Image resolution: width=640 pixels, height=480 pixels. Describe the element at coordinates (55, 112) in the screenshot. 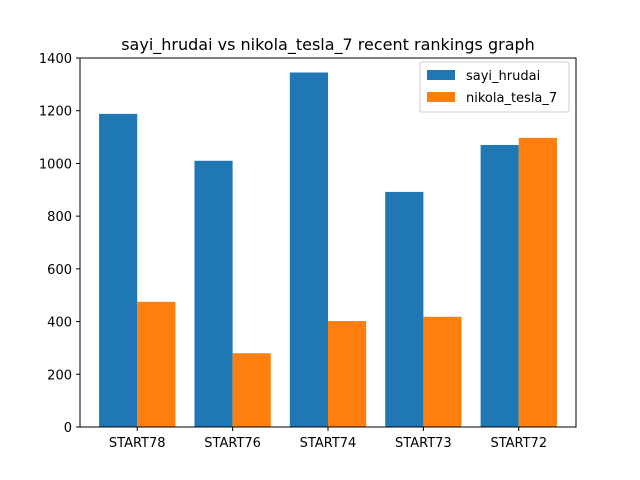

I see `y-tick-label-1200: 1200` at that location.